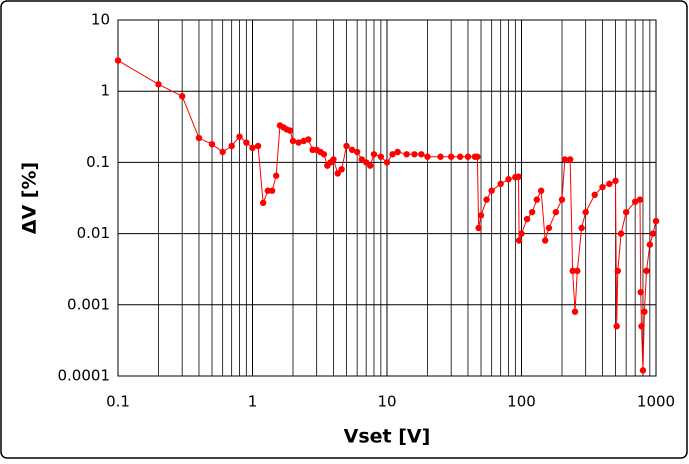  Describe the element at coordinates (93, 233) in the screenshot. I see `y-tick-label: 0.01` at that location.